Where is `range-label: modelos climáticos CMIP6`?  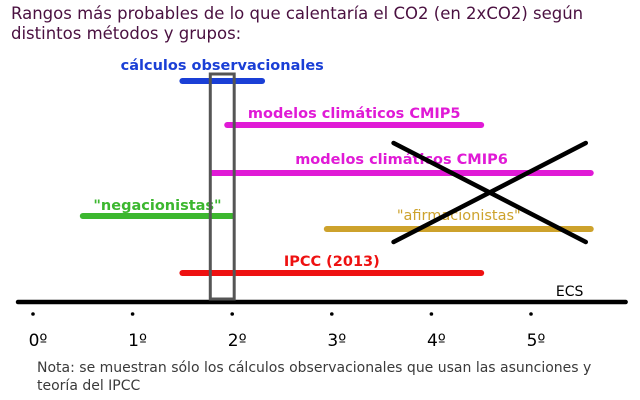
range-label: modelos climáticos CMIP6 is located at coordinates (401, 160).